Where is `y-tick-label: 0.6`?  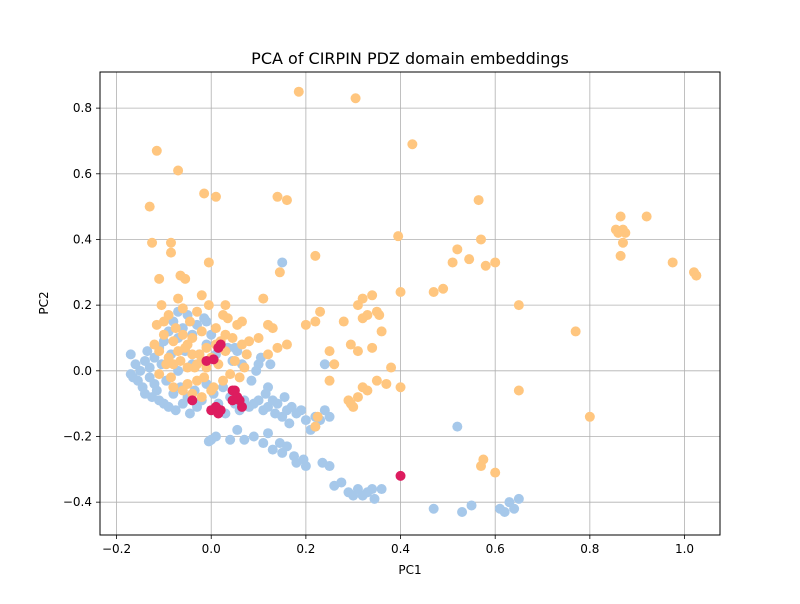 y-tick-label: 0.6 is located at coordinates (82, 174).